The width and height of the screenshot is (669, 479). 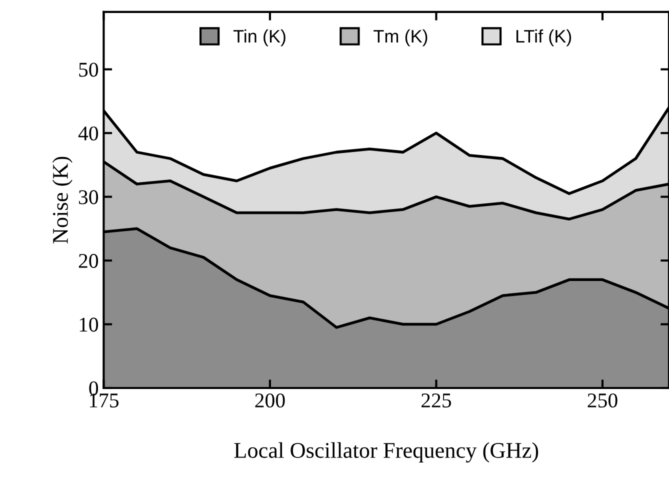 What do you see at coordinates (88, 261) in the screenshot?
I see `y-tick-label: 20` at bounding box center [88, 261].